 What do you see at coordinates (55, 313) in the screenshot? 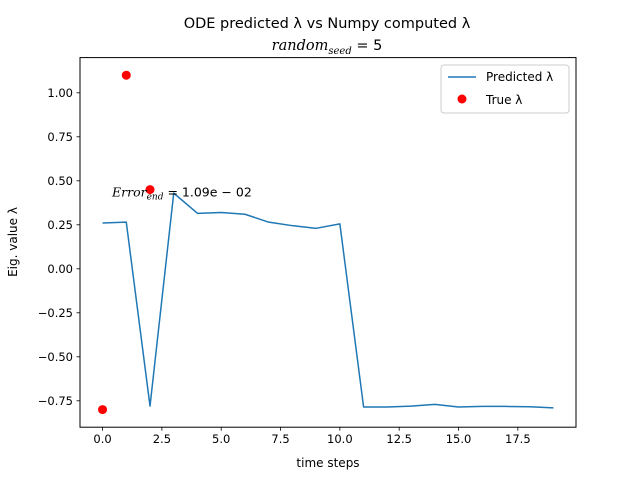
I see `y-tick-label: −0.25` at bounding box center [55, 313].